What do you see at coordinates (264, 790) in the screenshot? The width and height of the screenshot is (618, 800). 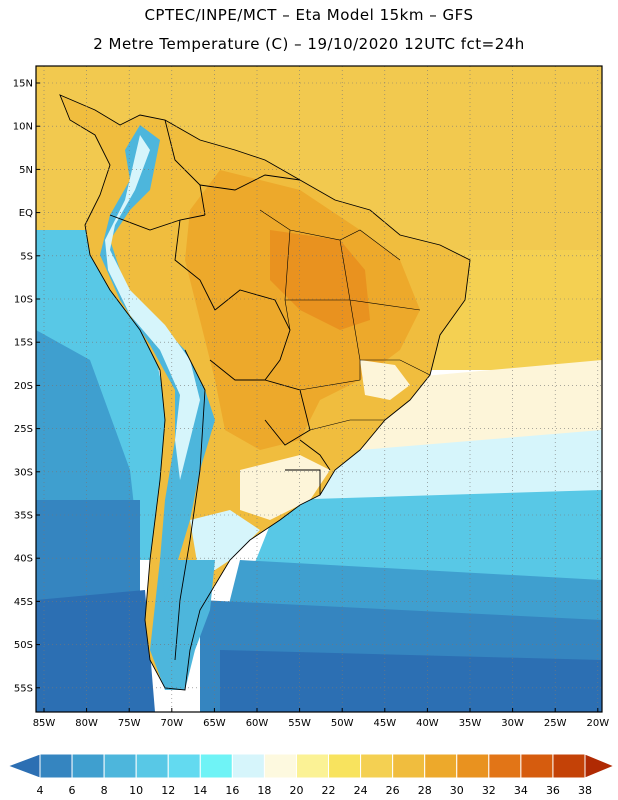 I see `colorbar-label: 18` at bounding box center [264, 790].